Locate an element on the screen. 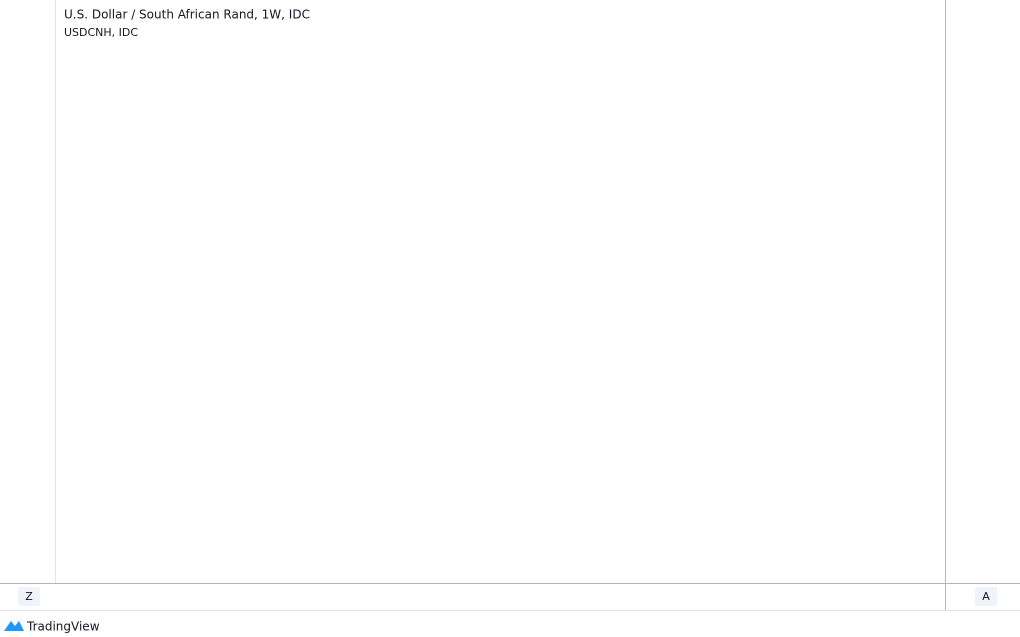 The height and width of the screenshot is (637, 1020). left-button-label: Z is located at coordinates (29, 596).